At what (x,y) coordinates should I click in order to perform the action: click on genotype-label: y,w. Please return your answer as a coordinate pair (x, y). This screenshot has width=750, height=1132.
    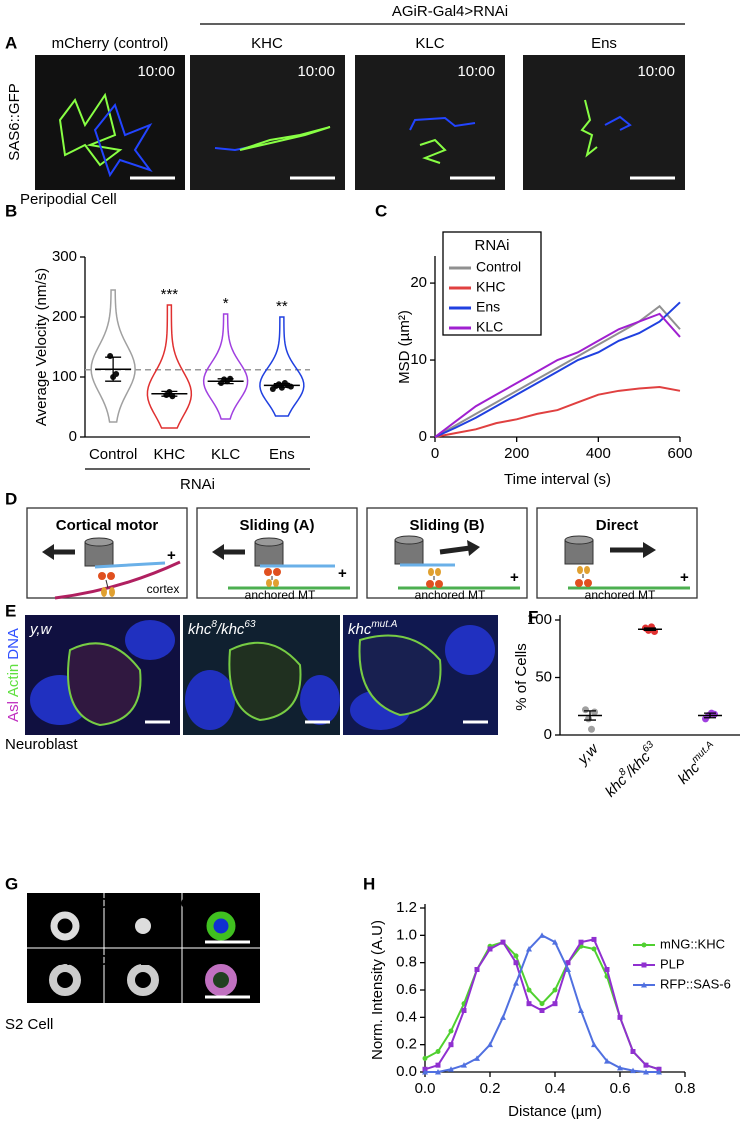
    Looking at the image, I should click on (41, 629).